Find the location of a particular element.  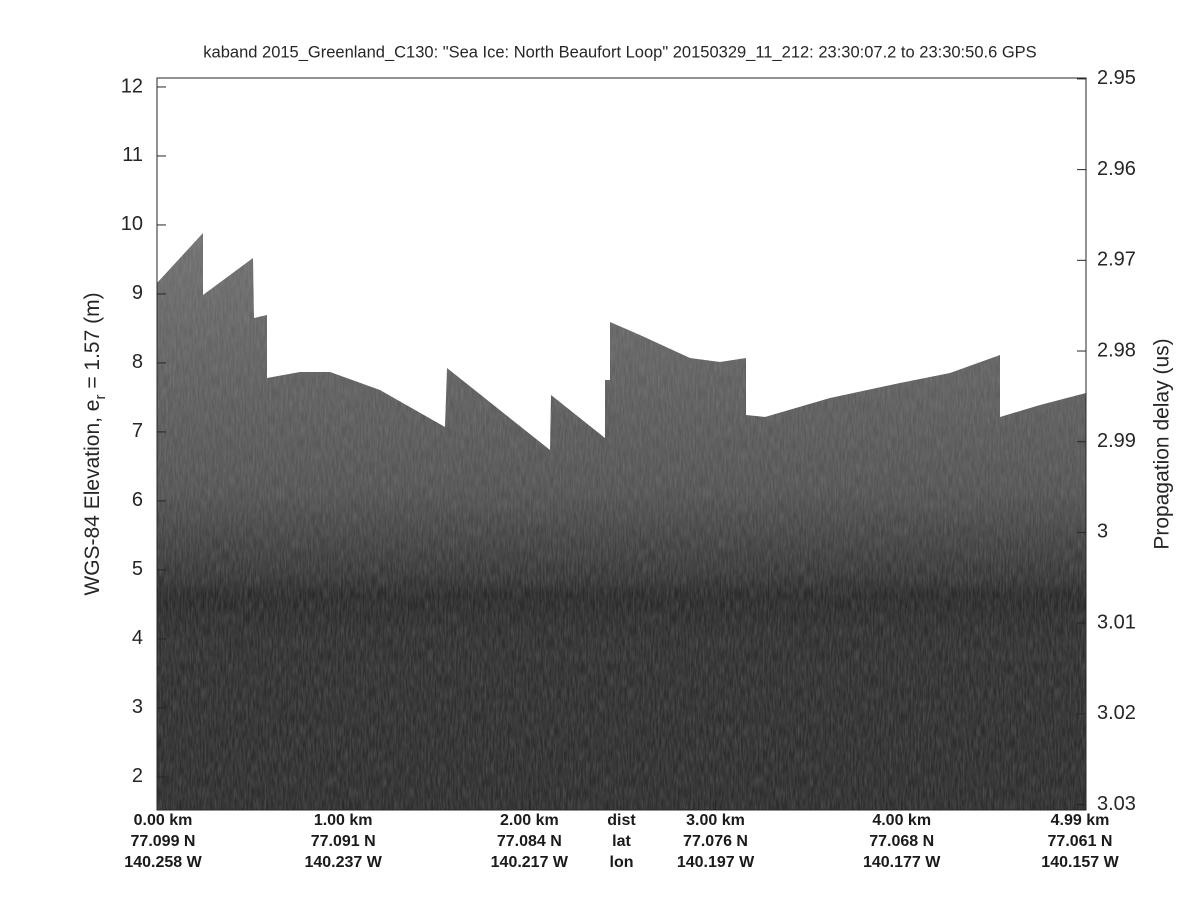

x-row-name: dist is located at coordinates (621, 820).